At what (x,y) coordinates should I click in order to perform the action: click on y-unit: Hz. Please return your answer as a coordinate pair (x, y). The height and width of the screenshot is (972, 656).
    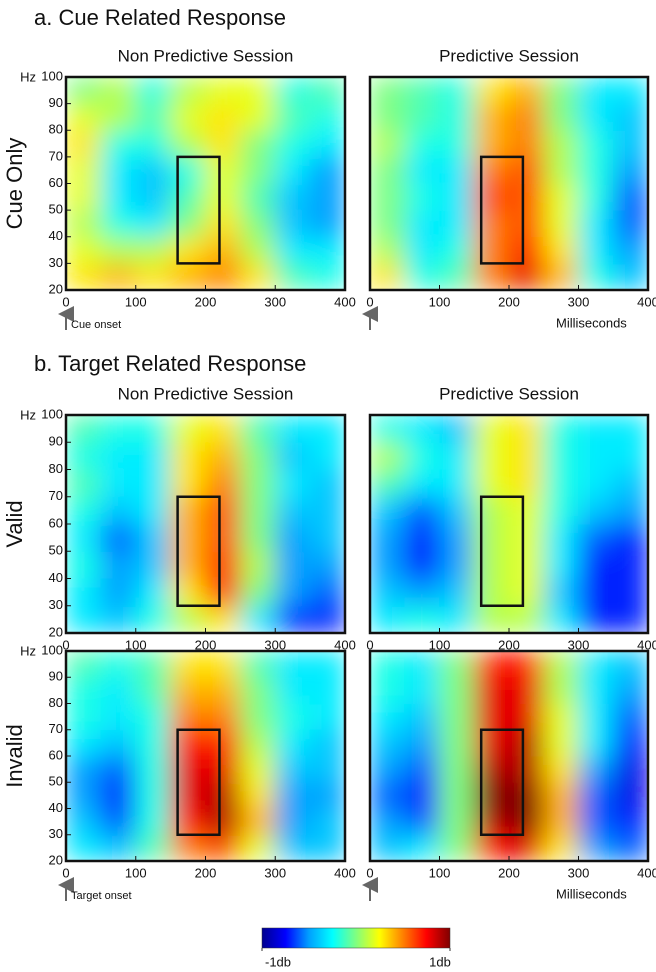
    Looking at the image, I should click on (28, 76).